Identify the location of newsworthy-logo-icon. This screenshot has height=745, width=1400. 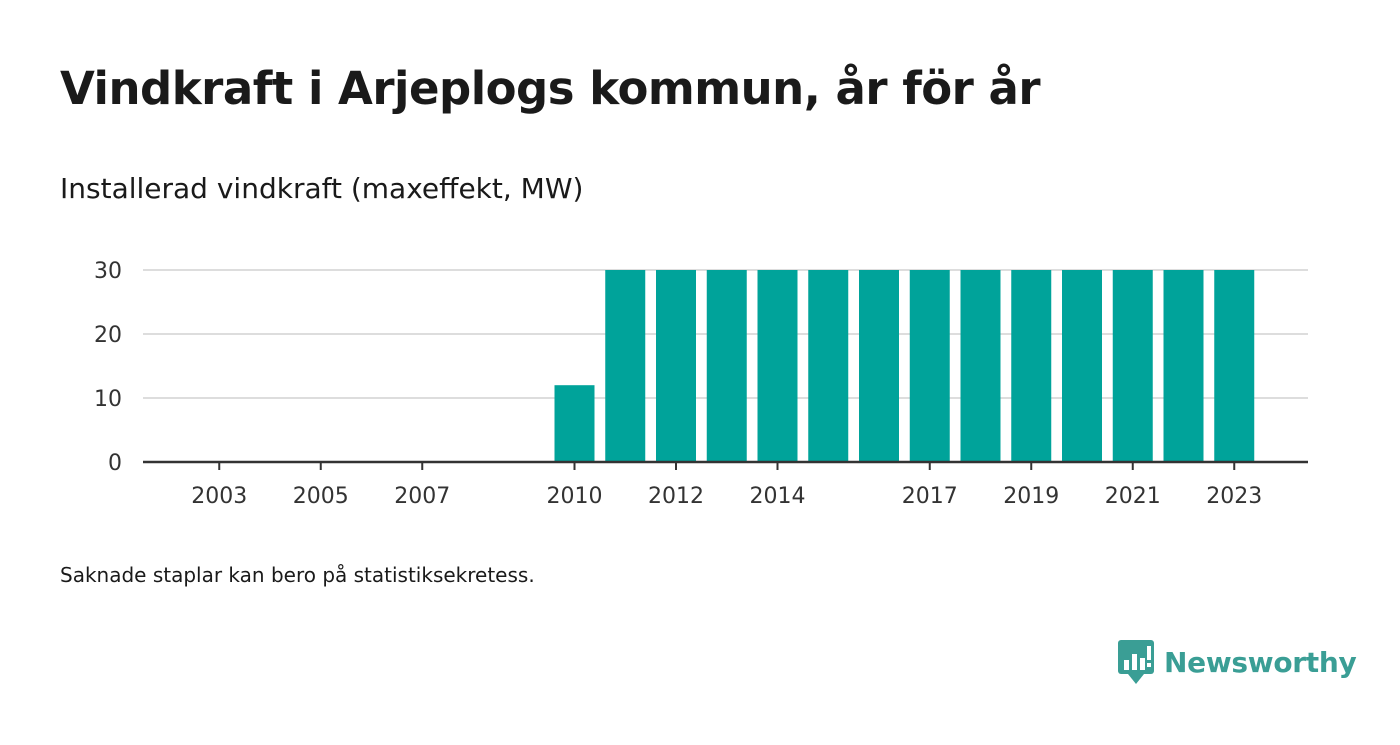
(1136, 662).